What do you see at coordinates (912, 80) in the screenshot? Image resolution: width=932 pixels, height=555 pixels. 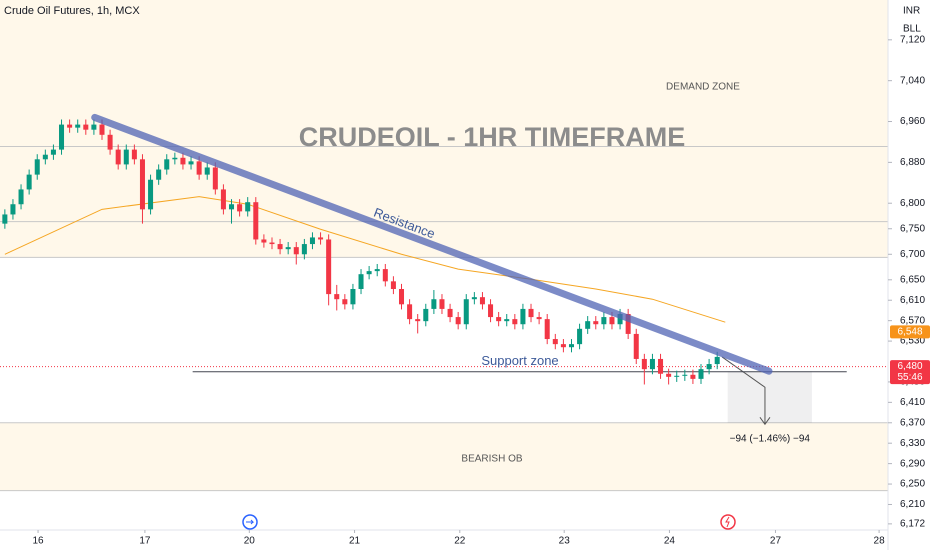 I see `y-tick-label: 7,040` at bounding box center [912, 80].